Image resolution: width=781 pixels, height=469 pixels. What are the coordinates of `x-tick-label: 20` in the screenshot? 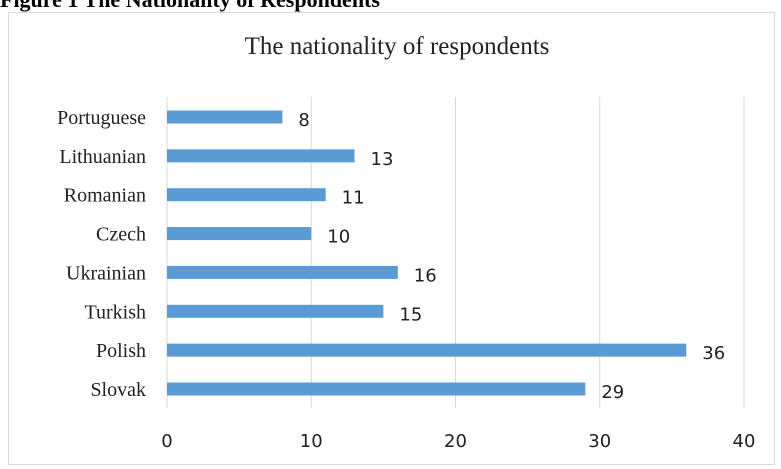 It's located at (455, 441).